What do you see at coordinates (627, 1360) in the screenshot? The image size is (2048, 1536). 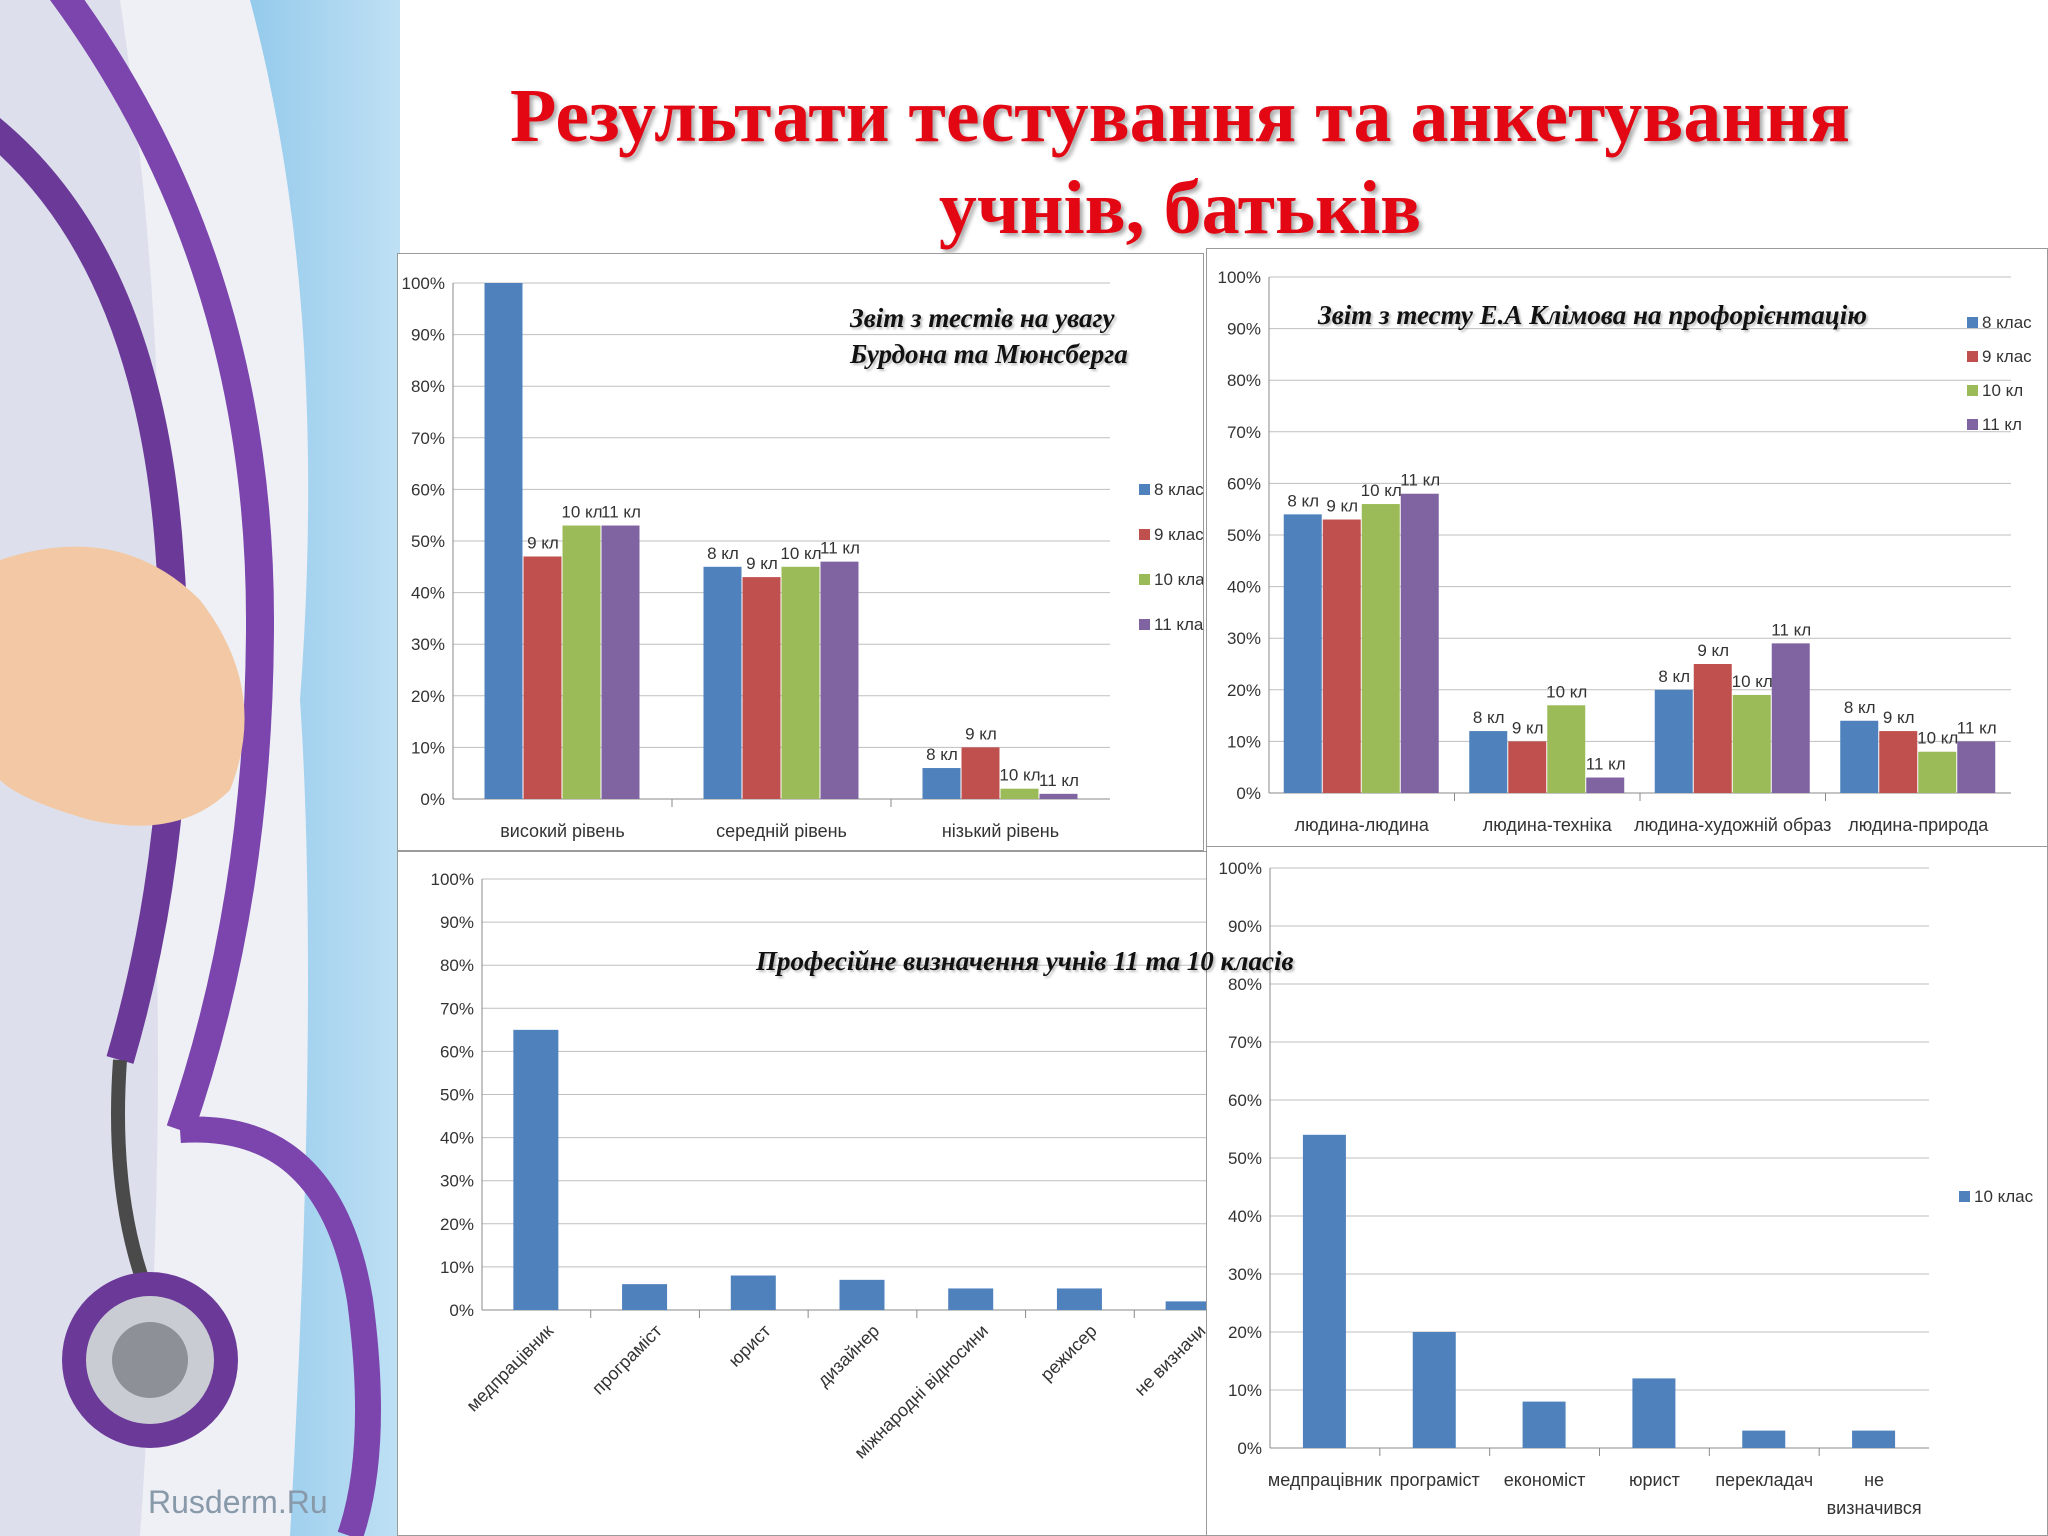 I see `category-label: програміст` at bounding box center [627, 1360].